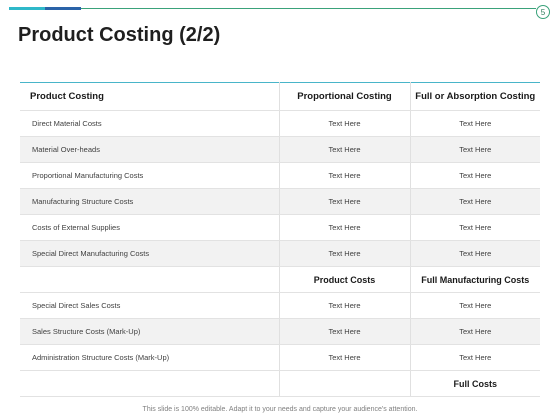 This screenshot has height=420, width=560. What do you see at coordinates (344, 279) in the screenshot?
I see `product-costs-label: Product Costs` at bounding box center [344, 279].